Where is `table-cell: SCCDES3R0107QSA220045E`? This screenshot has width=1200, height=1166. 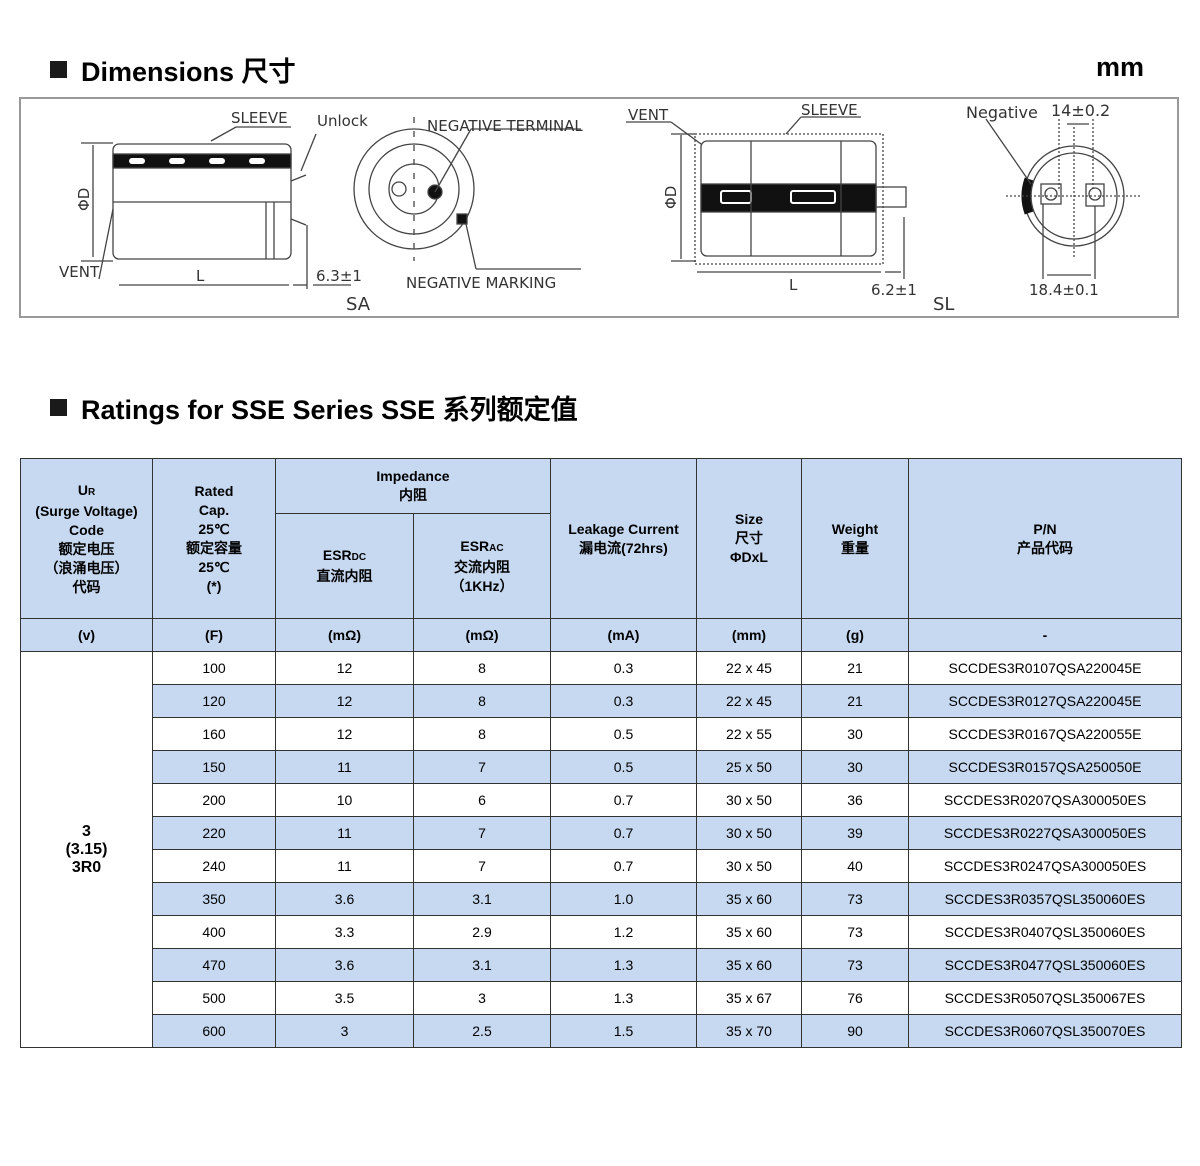
table-cell: SCCDES3R0107QSA220045E is located at coordinates (1045, 668).